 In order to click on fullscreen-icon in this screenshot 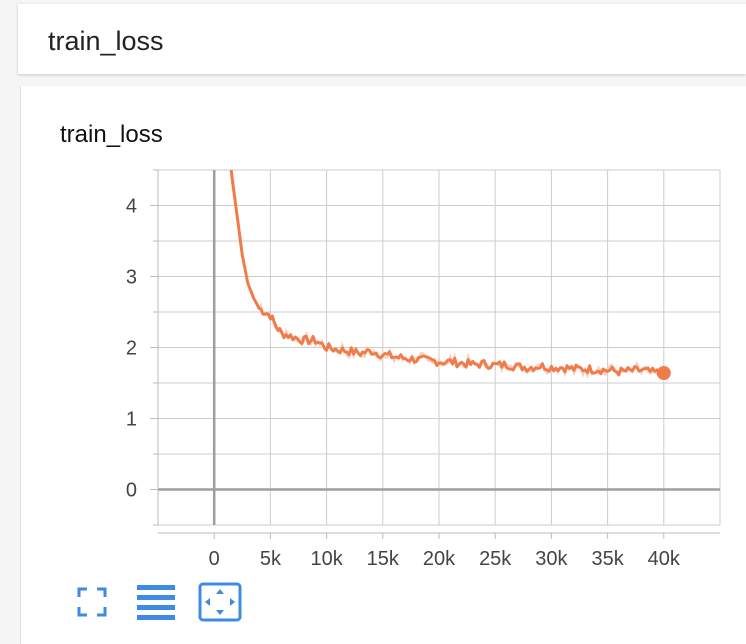, I will do `click(92, 602)`.